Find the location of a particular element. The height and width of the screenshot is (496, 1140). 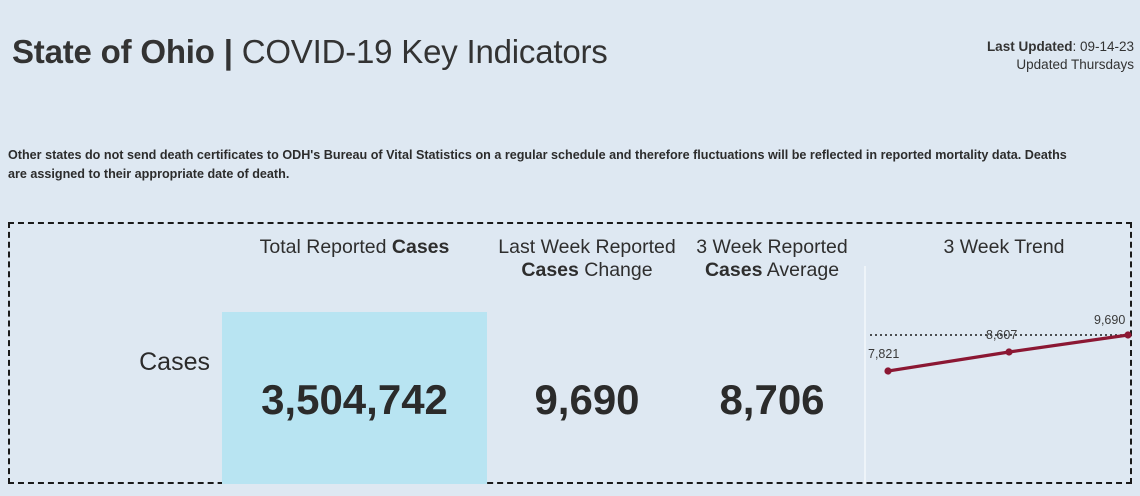

sparkline-label-1: 8,607 is located at coordinates (1002, 335).